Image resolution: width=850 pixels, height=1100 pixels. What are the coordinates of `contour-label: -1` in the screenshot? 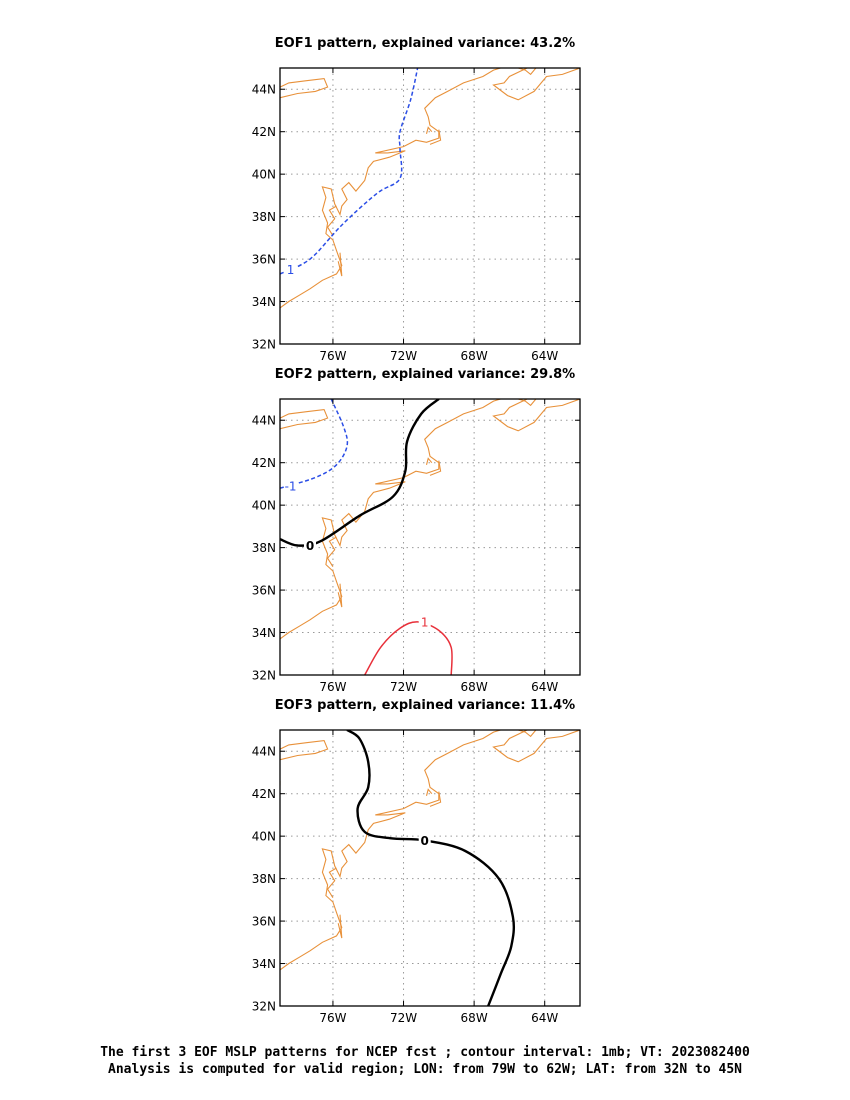 It's located at (291, 487).